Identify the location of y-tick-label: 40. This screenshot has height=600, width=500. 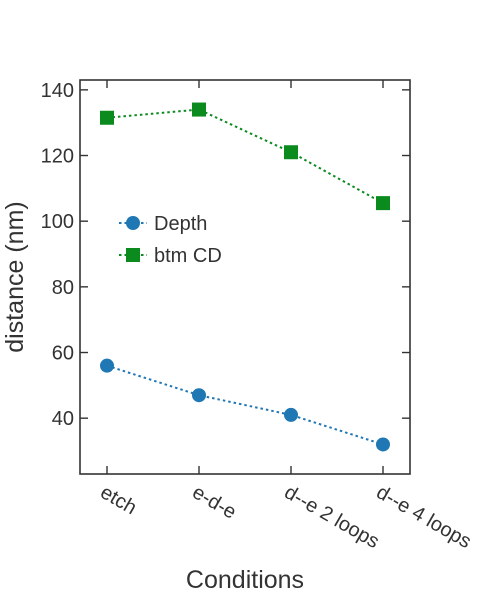
(63, 419).